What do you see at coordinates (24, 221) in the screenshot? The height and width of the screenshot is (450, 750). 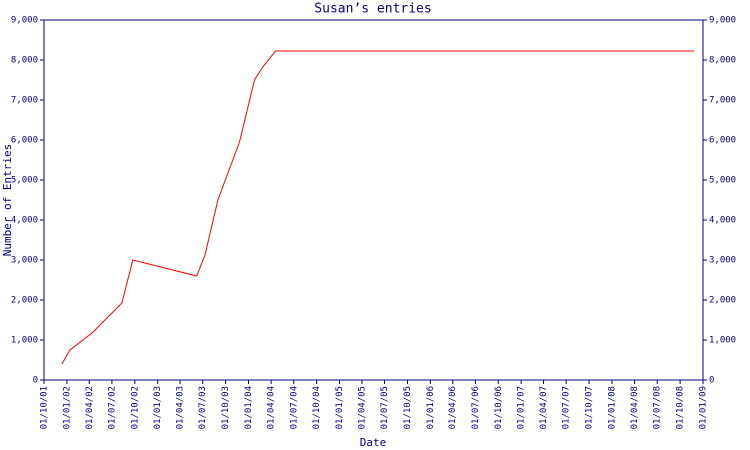 I see `y-tick-label: 4,000` at bounding box center [24, 221].